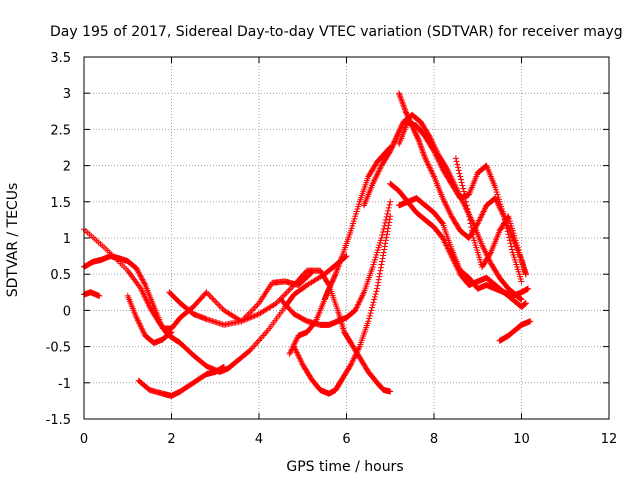 The image size is (640, 480). I want to click on y-tick-label: 3, so click(67, 94).